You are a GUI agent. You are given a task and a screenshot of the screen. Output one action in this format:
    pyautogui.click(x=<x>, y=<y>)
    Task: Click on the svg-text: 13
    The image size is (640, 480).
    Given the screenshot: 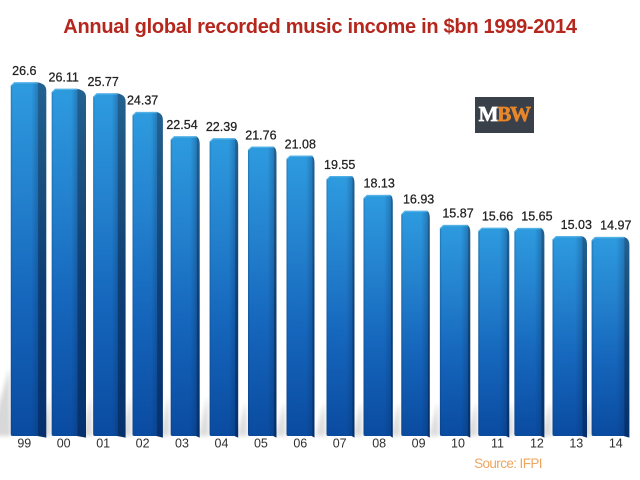 What is the action you would take?
    pyautogui.click(x=576, y=444)
    